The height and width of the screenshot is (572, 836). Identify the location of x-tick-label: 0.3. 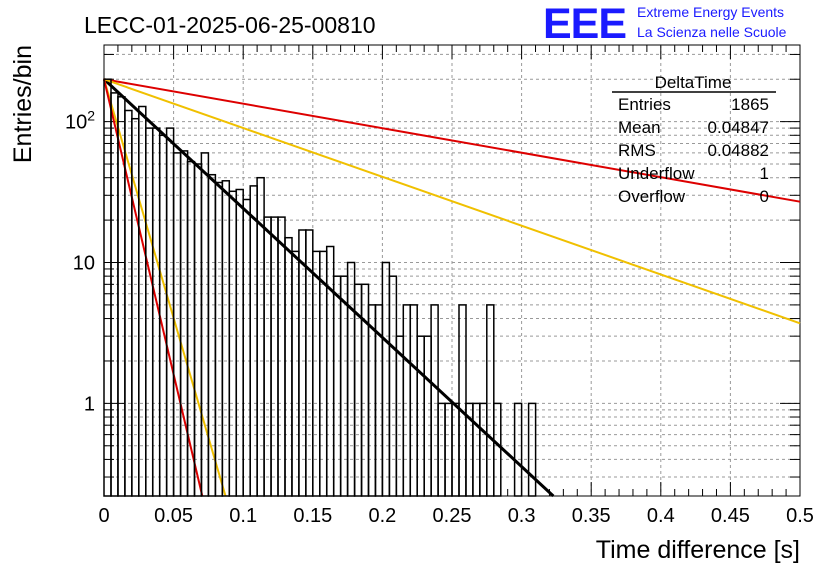
(522, 516).